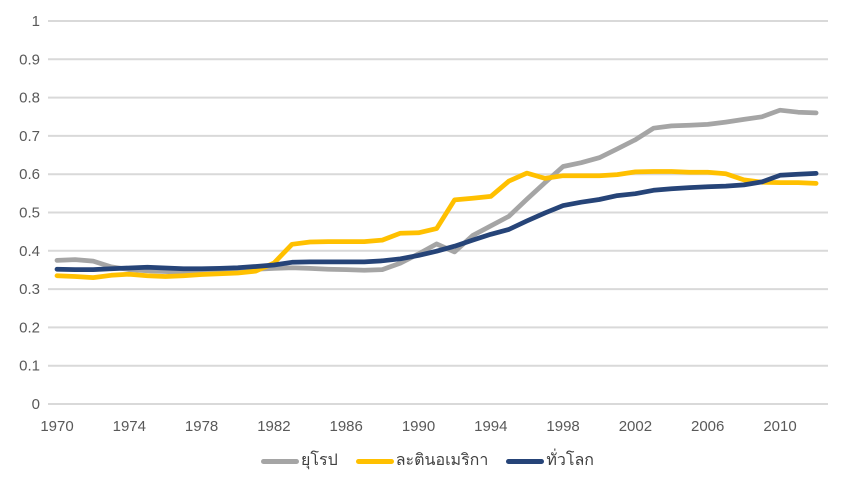  What do you see at coordinates (346, 426) in the screenshot?
I see `x-axis-tick-label: 1986` at bounding box center [346, 426].